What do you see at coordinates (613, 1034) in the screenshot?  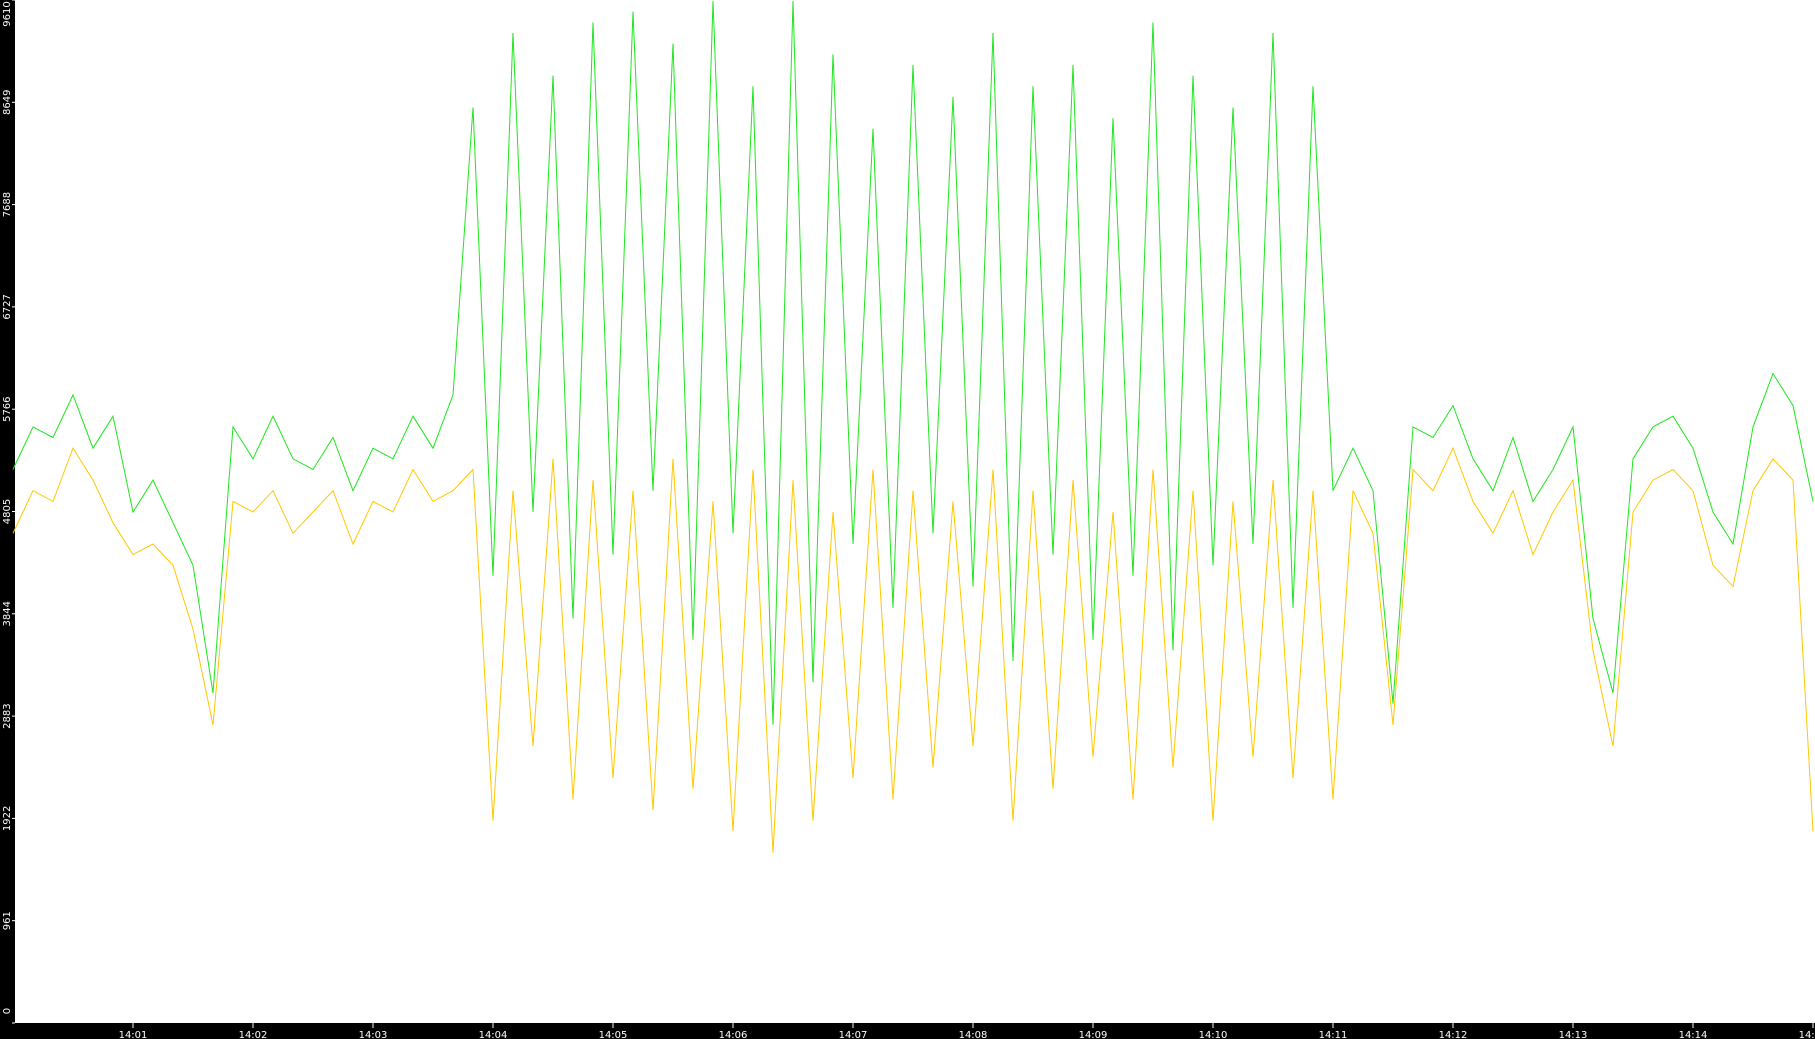 I see `x-tick-label: 14:05` at bounding box center [613, 1034].